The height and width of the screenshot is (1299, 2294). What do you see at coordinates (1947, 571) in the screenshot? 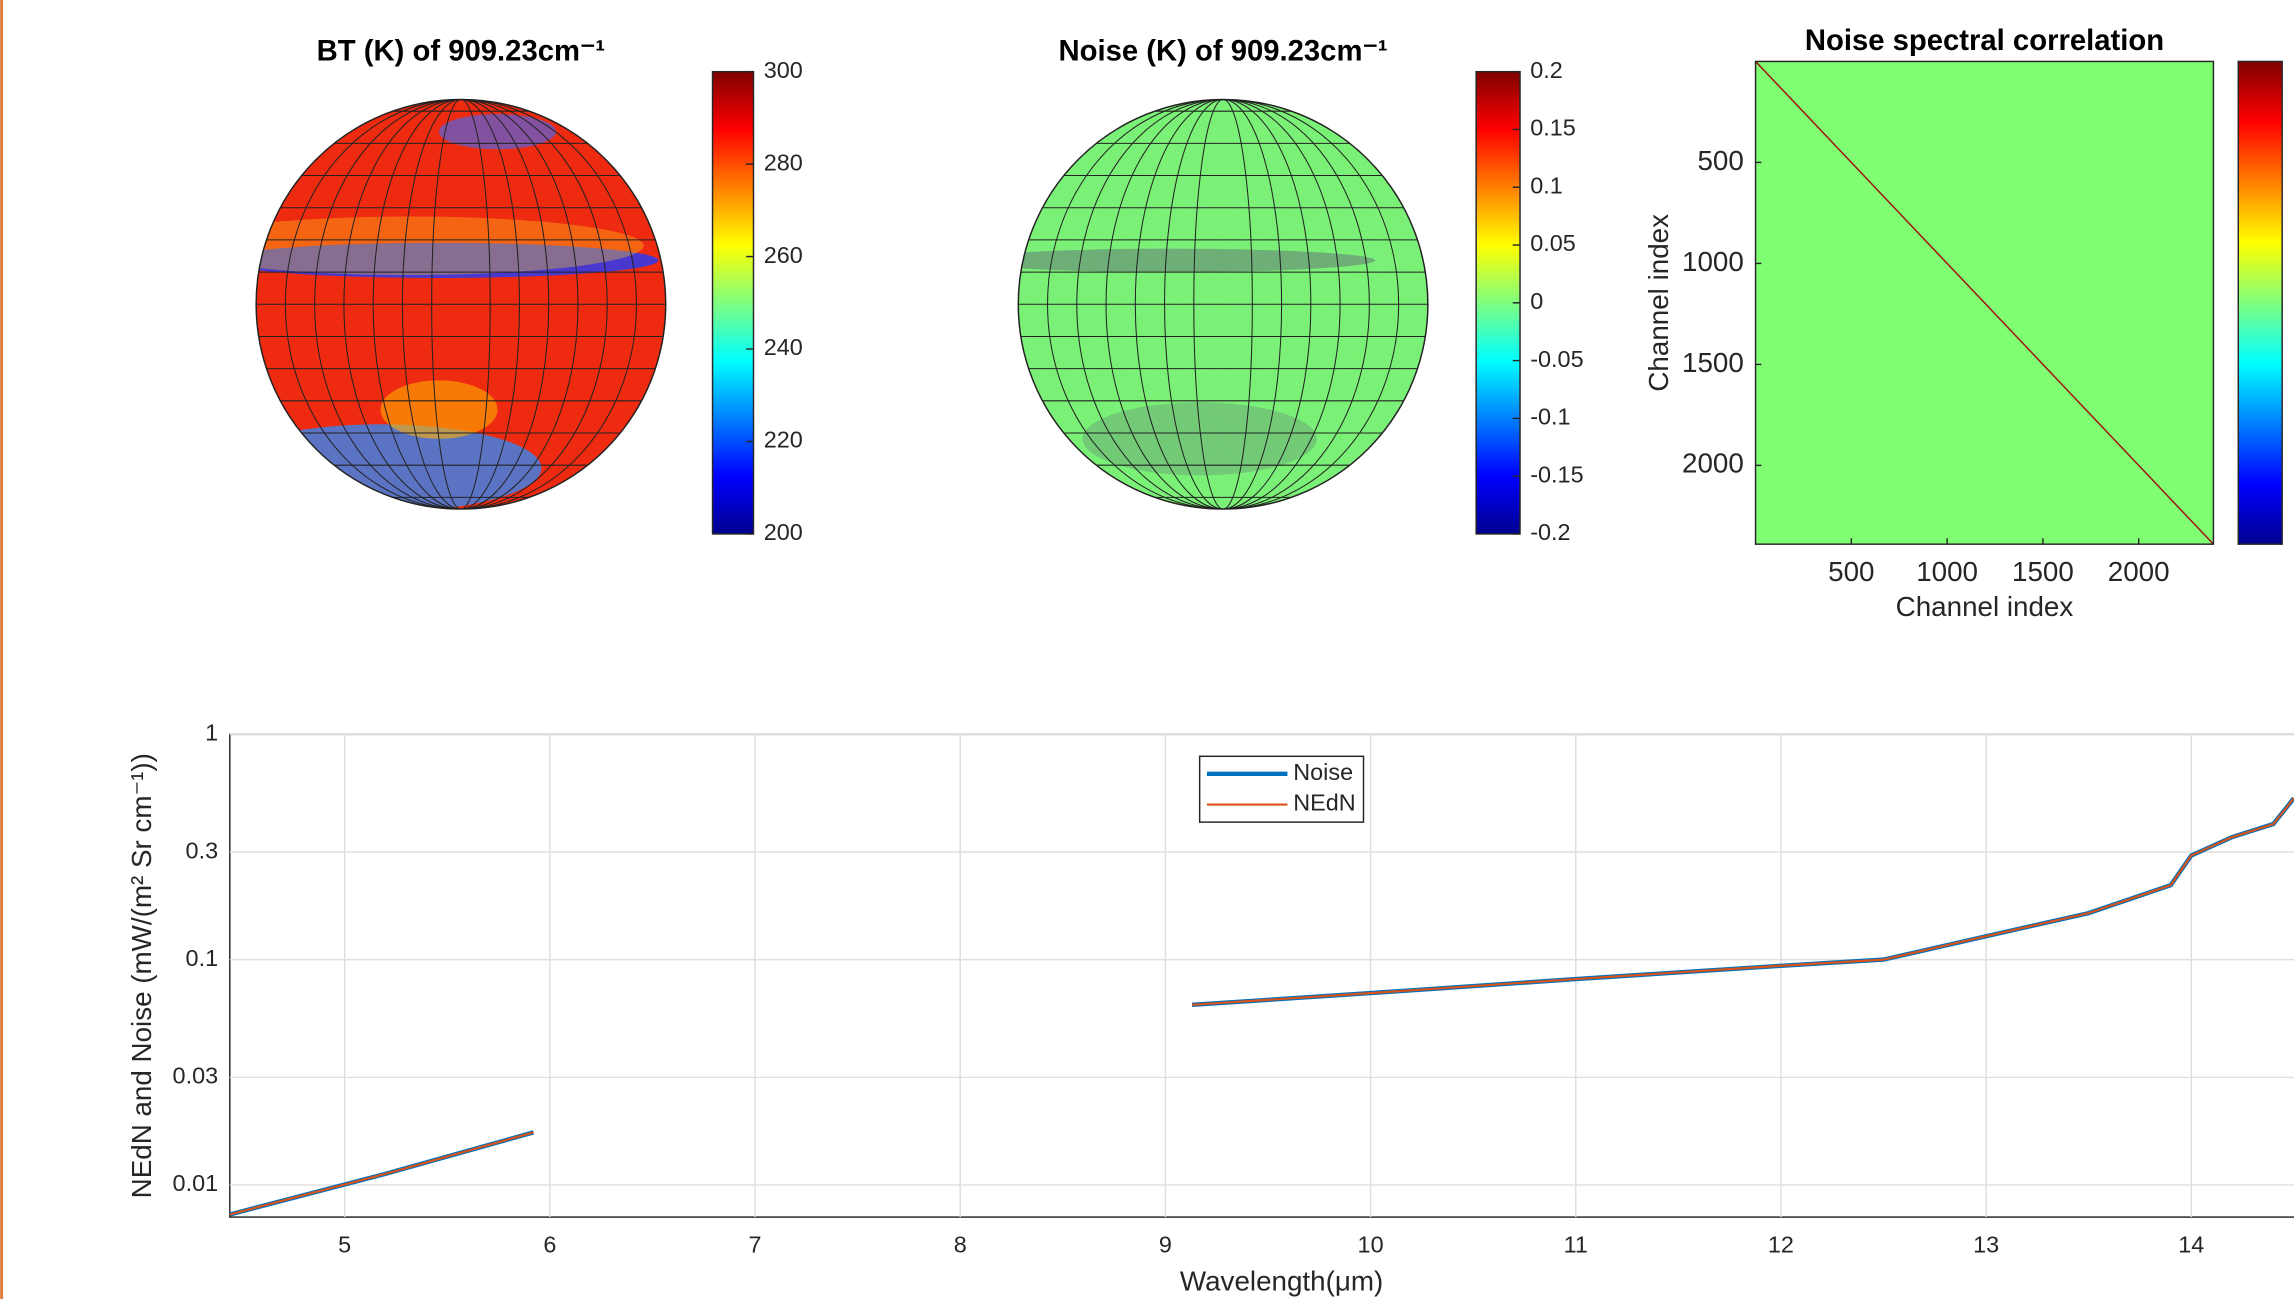
I see `x-tick-label: 1000` at bounding box center [1947, 571].